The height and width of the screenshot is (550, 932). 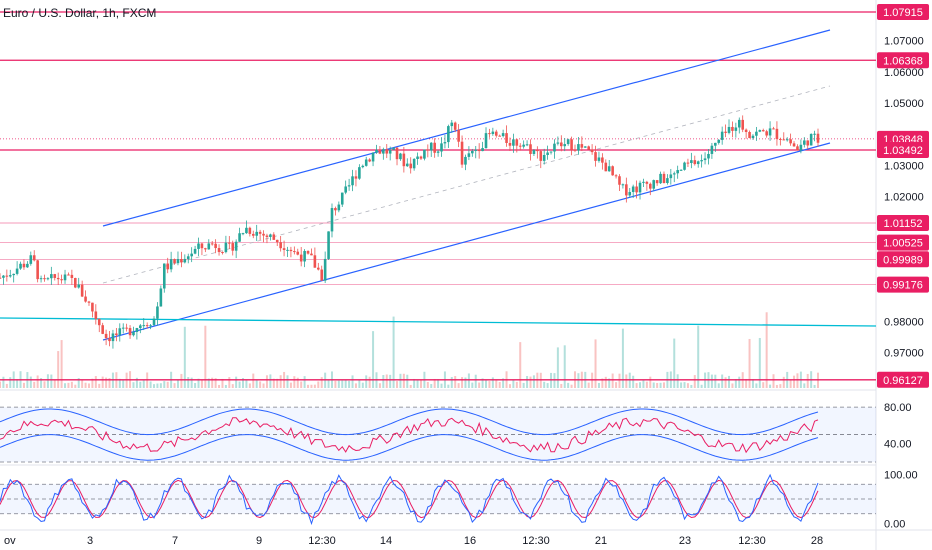 I want to click on price-tag-label: 0.99176, so click(x=903, y=286).